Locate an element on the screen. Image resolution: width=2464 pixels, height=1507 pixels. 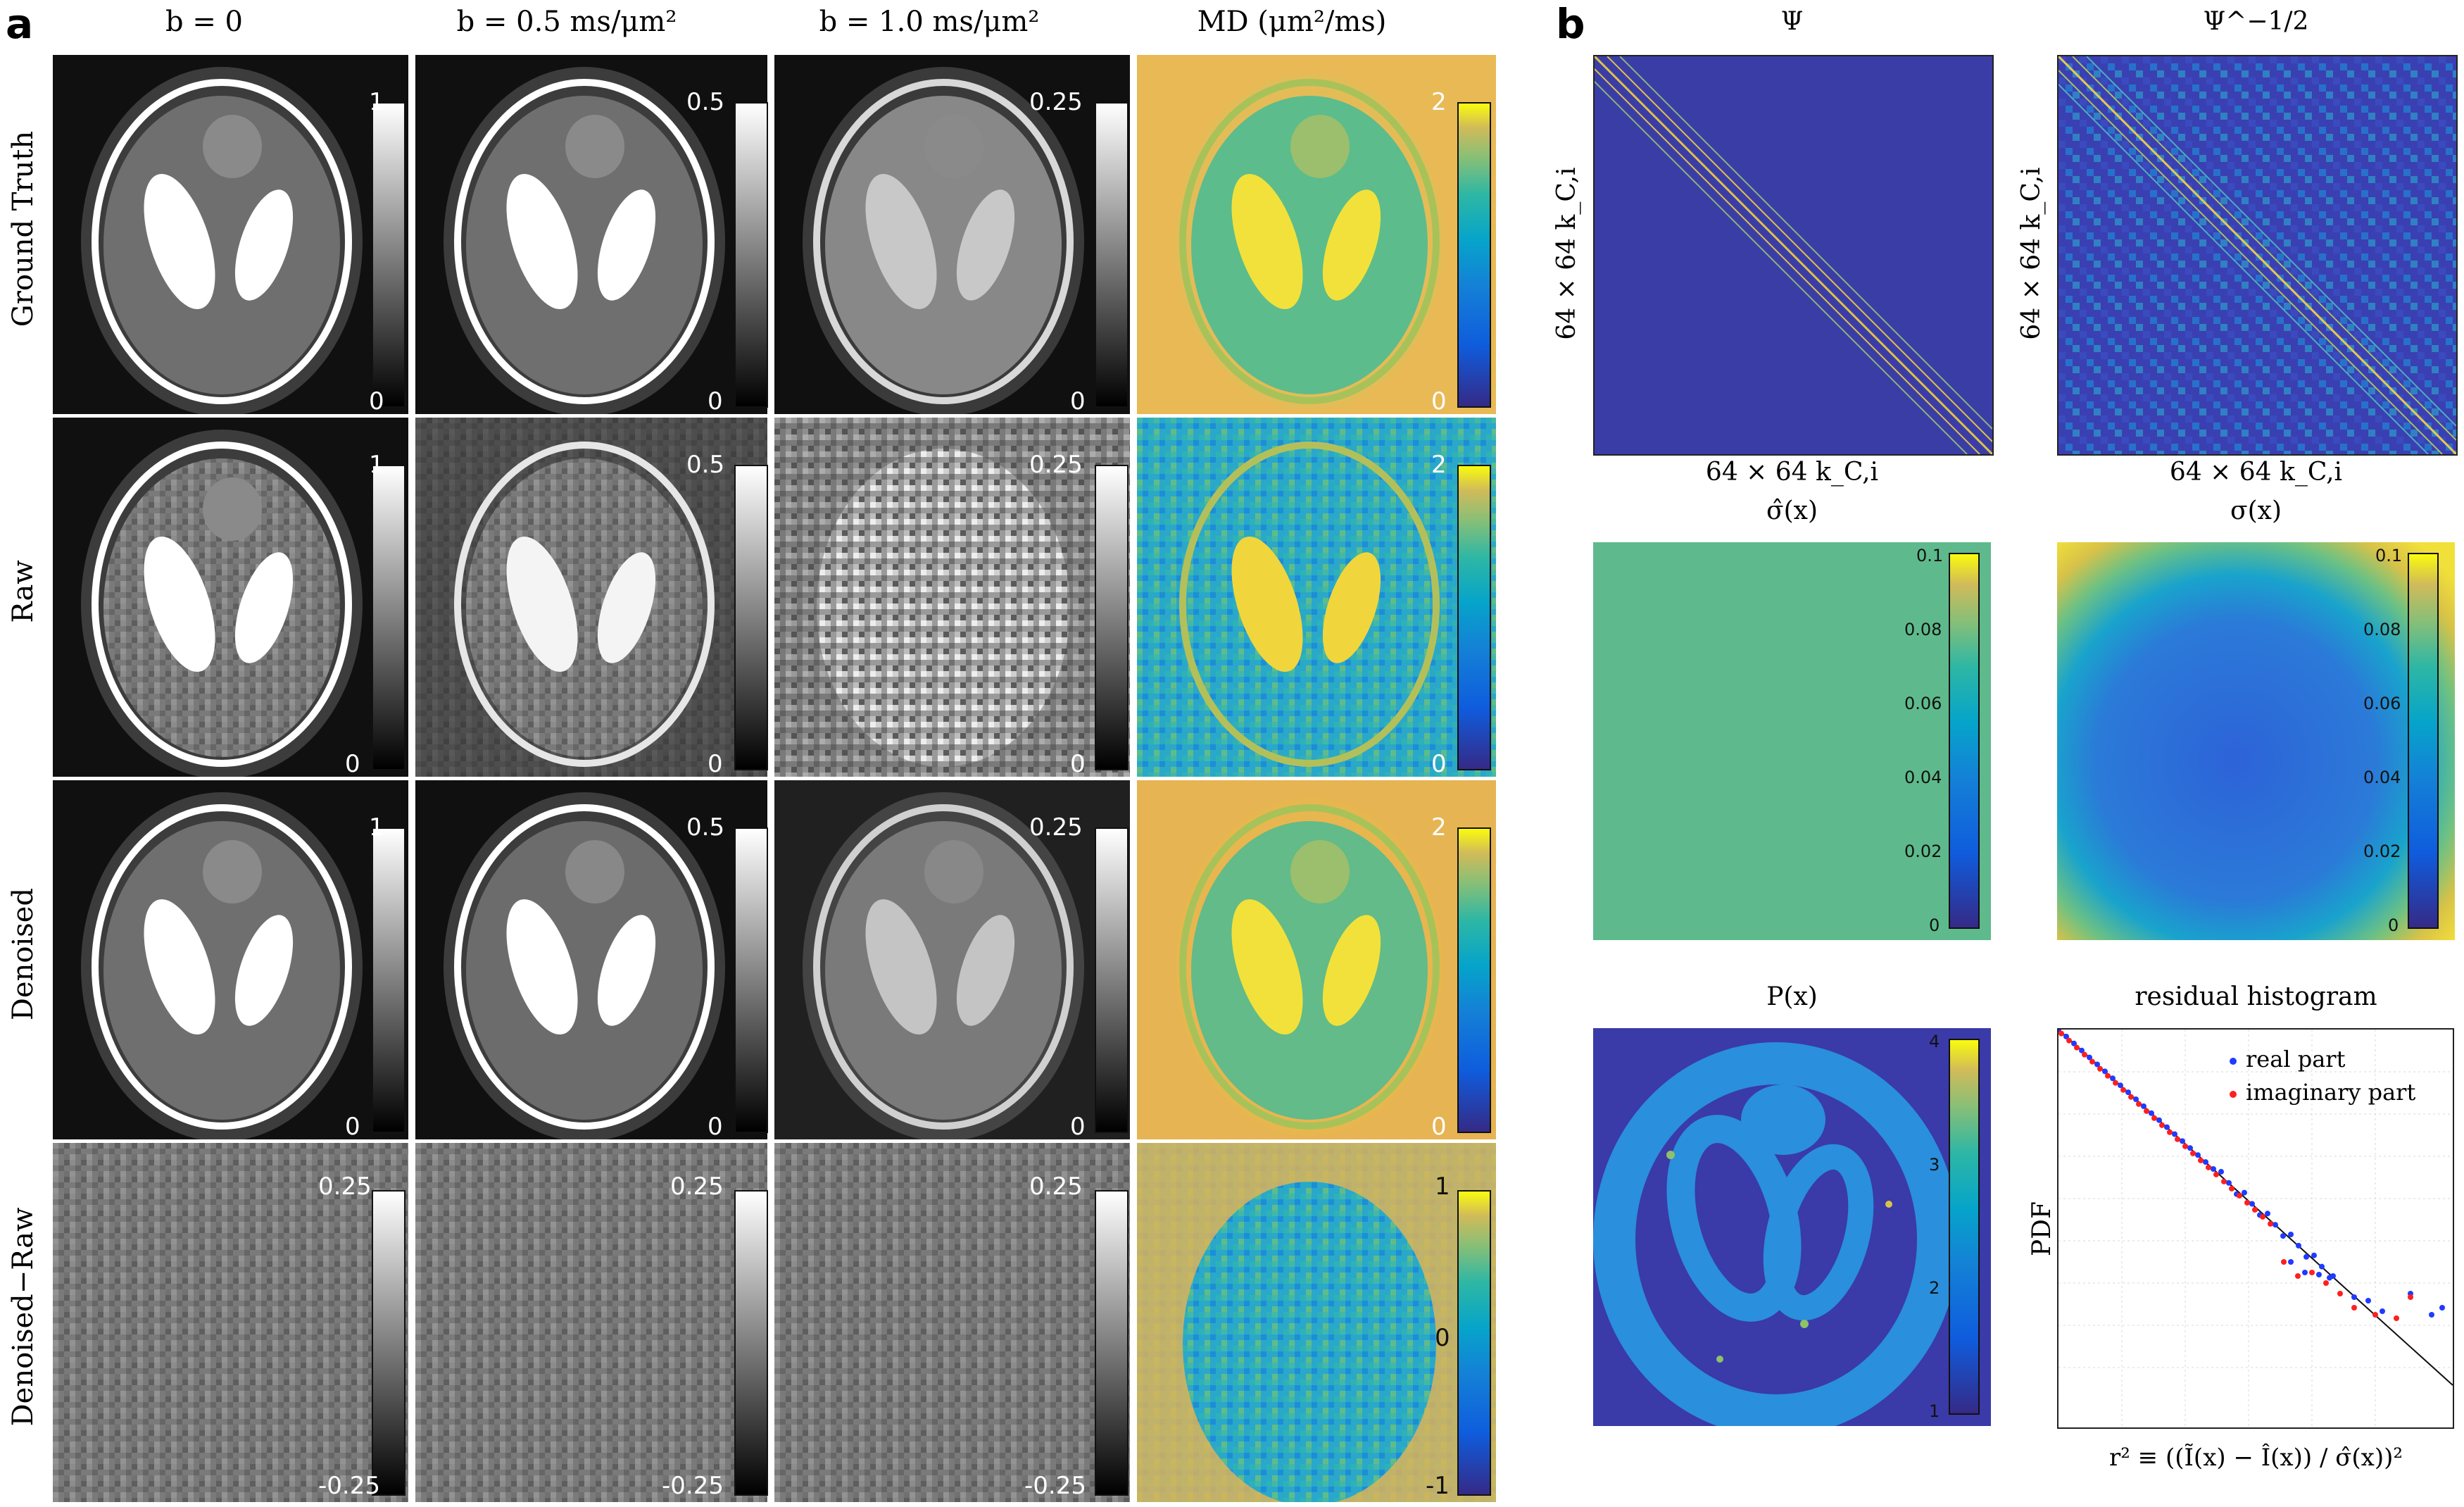
sigma-hat-tick-1: 0.08 is located at coordinates (1923, 629).